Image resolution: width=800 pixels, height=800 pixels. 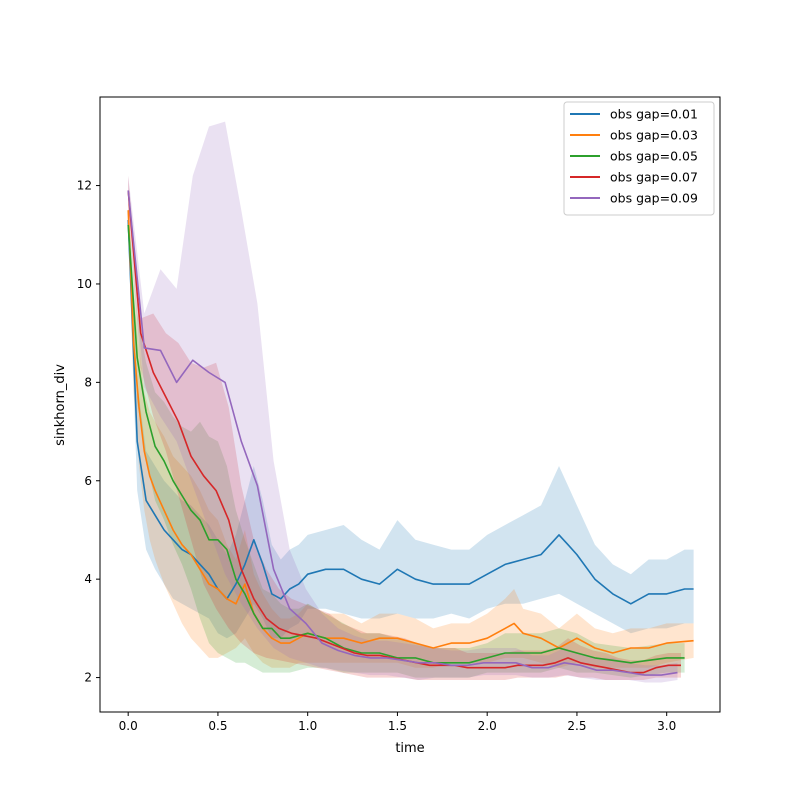 What do you see at coordinates (654, 114) in the screenshot?
I see `legend-label: obs gap=0.01` at bounding box center [654, 114].